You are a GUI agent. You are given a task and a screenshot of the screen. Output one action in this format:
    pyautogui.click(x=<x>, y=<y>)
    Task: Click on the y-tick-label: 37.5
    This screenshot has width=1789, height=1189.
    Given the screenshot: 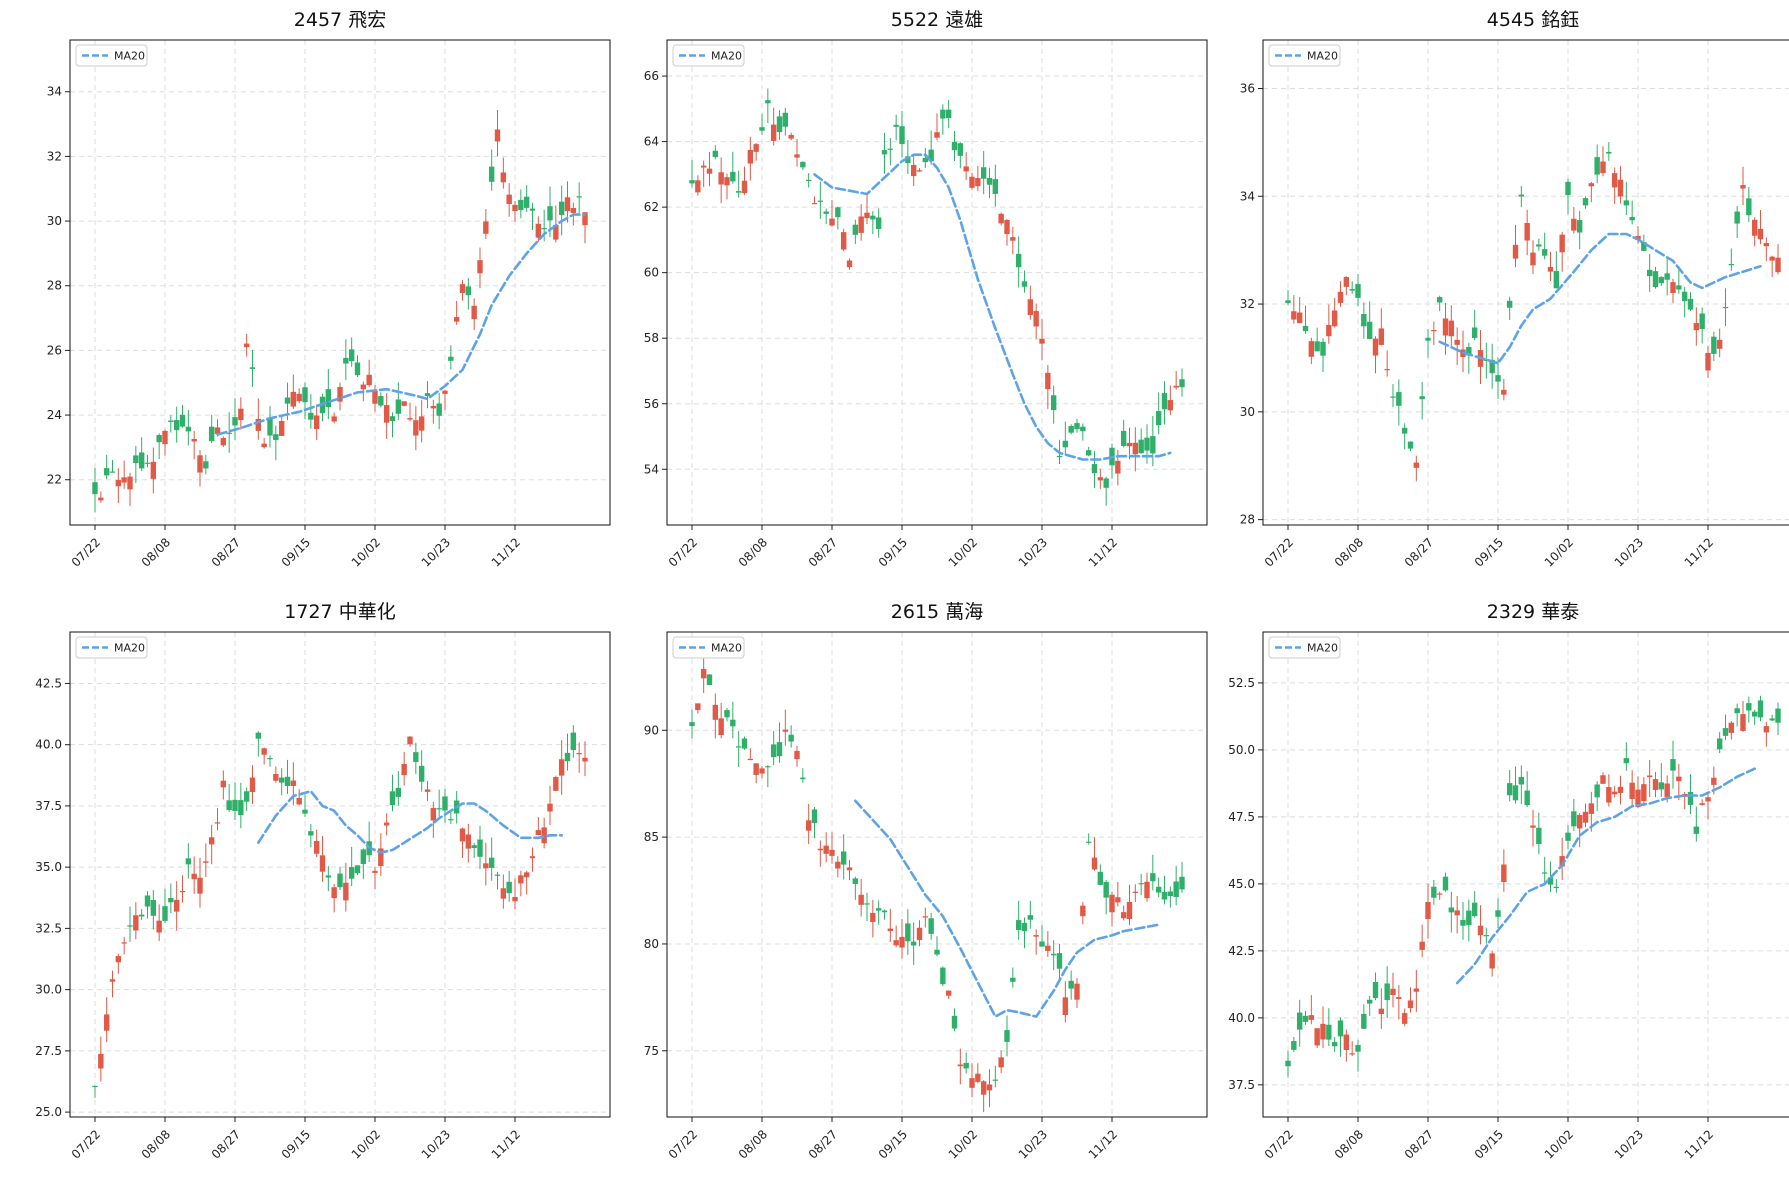 What is the action you would take?
    pyautogui.click(x=1241, y=1085)
    